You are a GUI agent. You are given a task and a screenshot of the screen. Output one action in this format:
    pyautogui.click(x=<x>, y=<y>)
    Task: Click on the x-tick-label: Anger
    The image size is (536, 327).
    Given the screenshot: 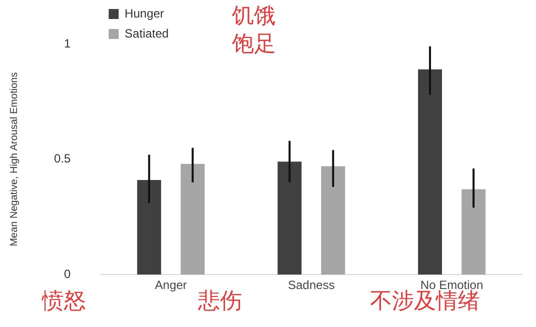 What is the action you would take?
    pyautogui.click(x=170, y=285)
    